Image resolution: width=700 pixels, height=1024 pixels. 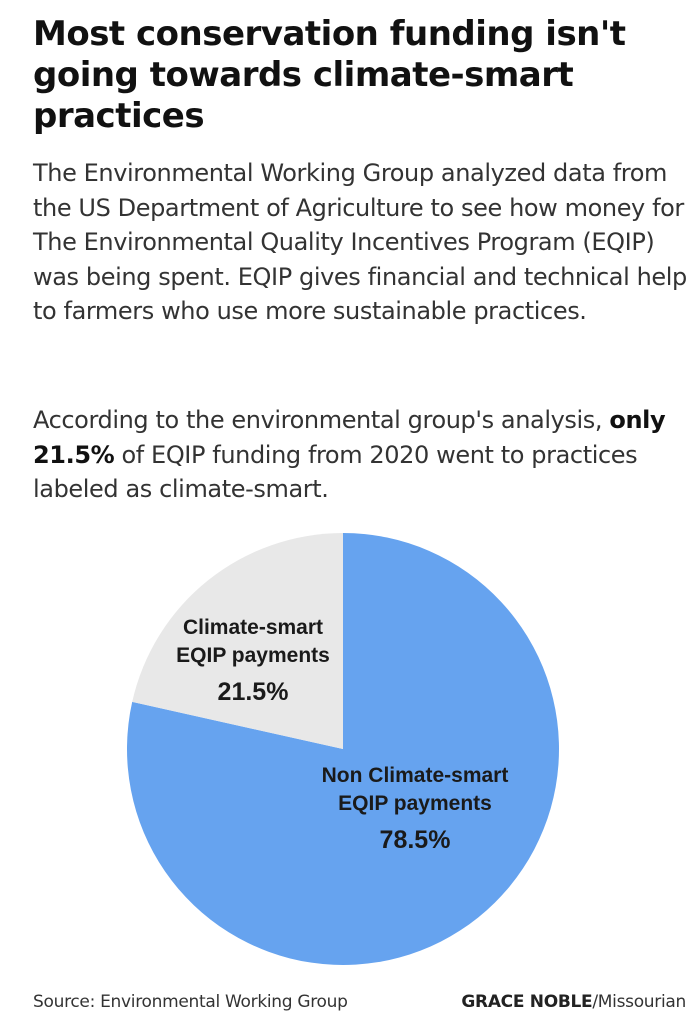 I want to click on non-climate-smart-label-line-1: Non Climate-smart, so click(x=415, y=775).